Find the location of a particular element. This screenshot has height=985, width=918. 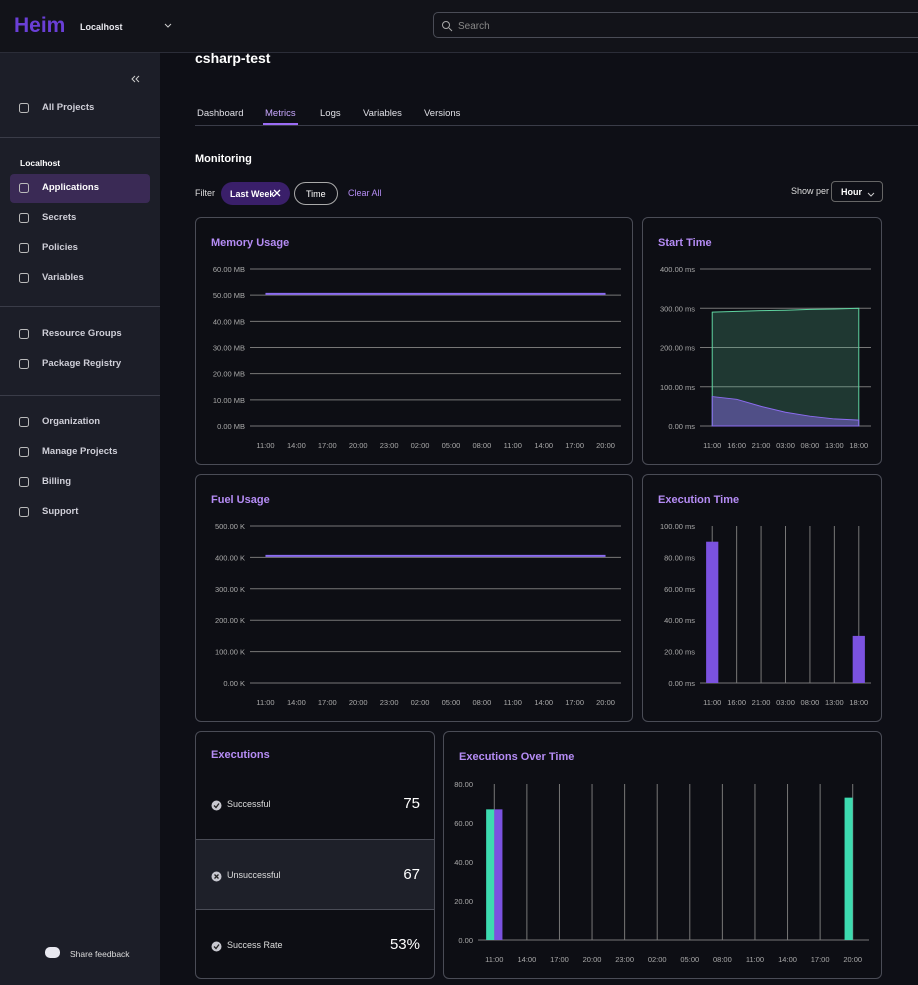

collapse-icon is located at coordinates (135, 79).